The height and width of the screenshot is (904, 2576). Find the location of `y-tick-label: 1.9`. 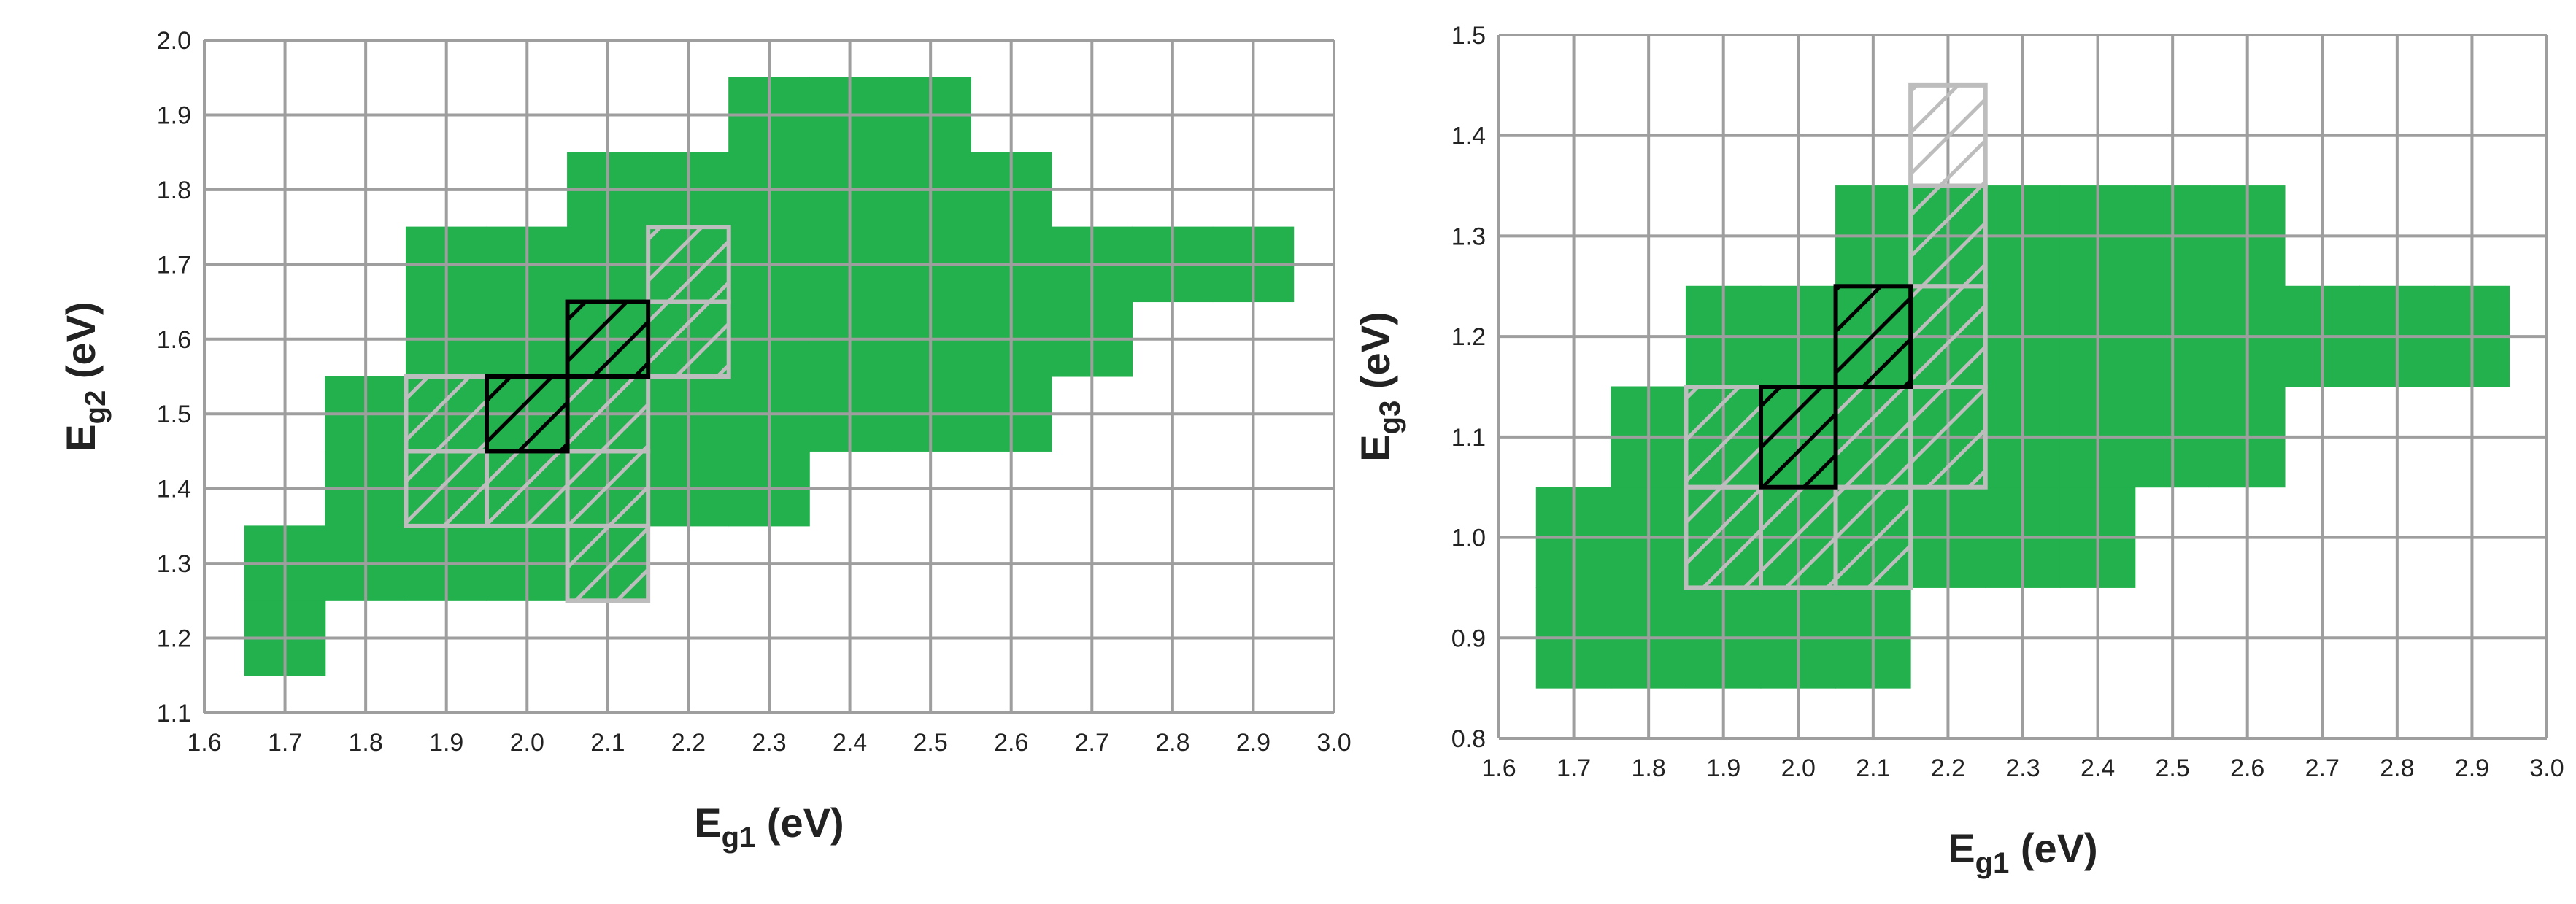

y-tick-label: 1.9 is located at coordinates (174, 115).